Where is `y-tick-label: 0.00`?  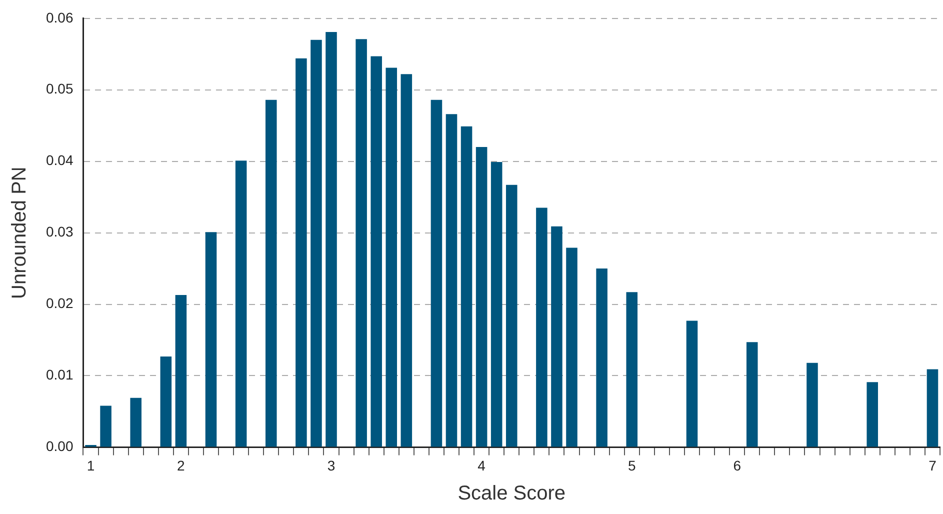 y-tick-label: 0.00 is located at coordinates (60, 446).